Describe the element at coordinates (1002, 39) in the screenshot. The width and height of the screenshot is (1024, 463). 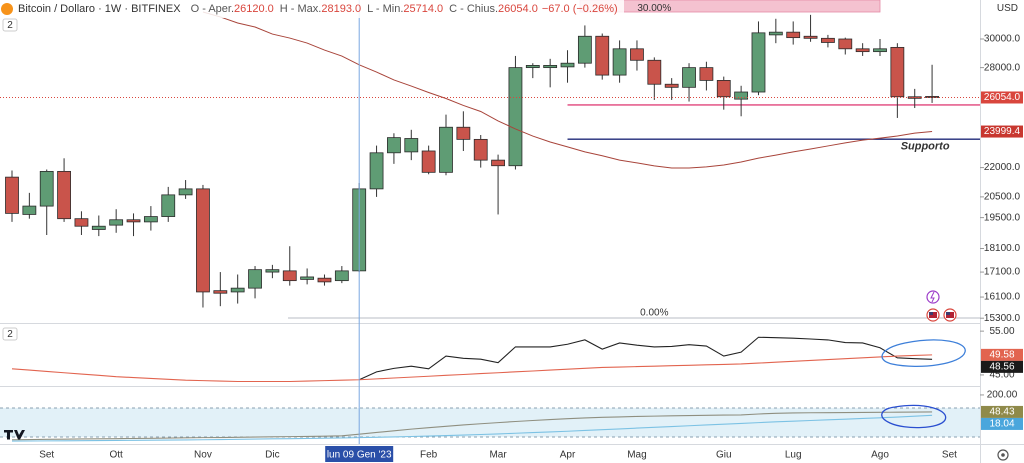
I see `y-tick-label: 30000.0` at that location.